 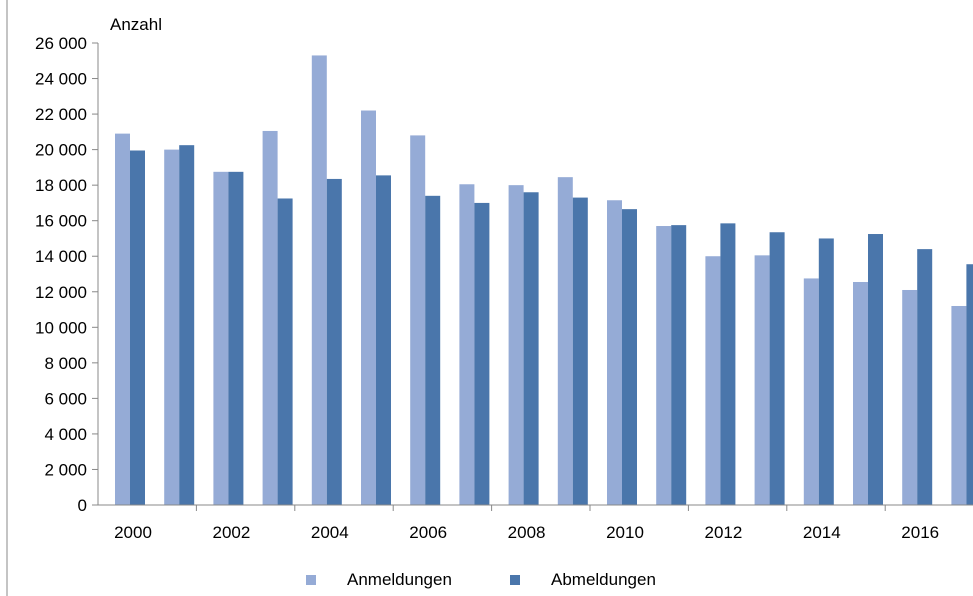 What do you see at coordinates (481, 579) in the screenshot?
I see `legend: Anmeldungen Abmeldungen` at bounding box center [481, 579].